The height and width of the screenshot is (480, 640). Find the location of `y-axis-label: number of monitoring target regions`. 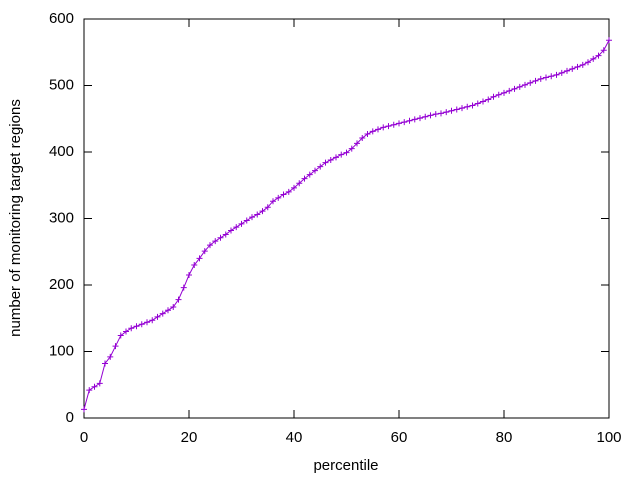

y-axis-label: number of monitoring target regions is located at coordinates (15, 218).